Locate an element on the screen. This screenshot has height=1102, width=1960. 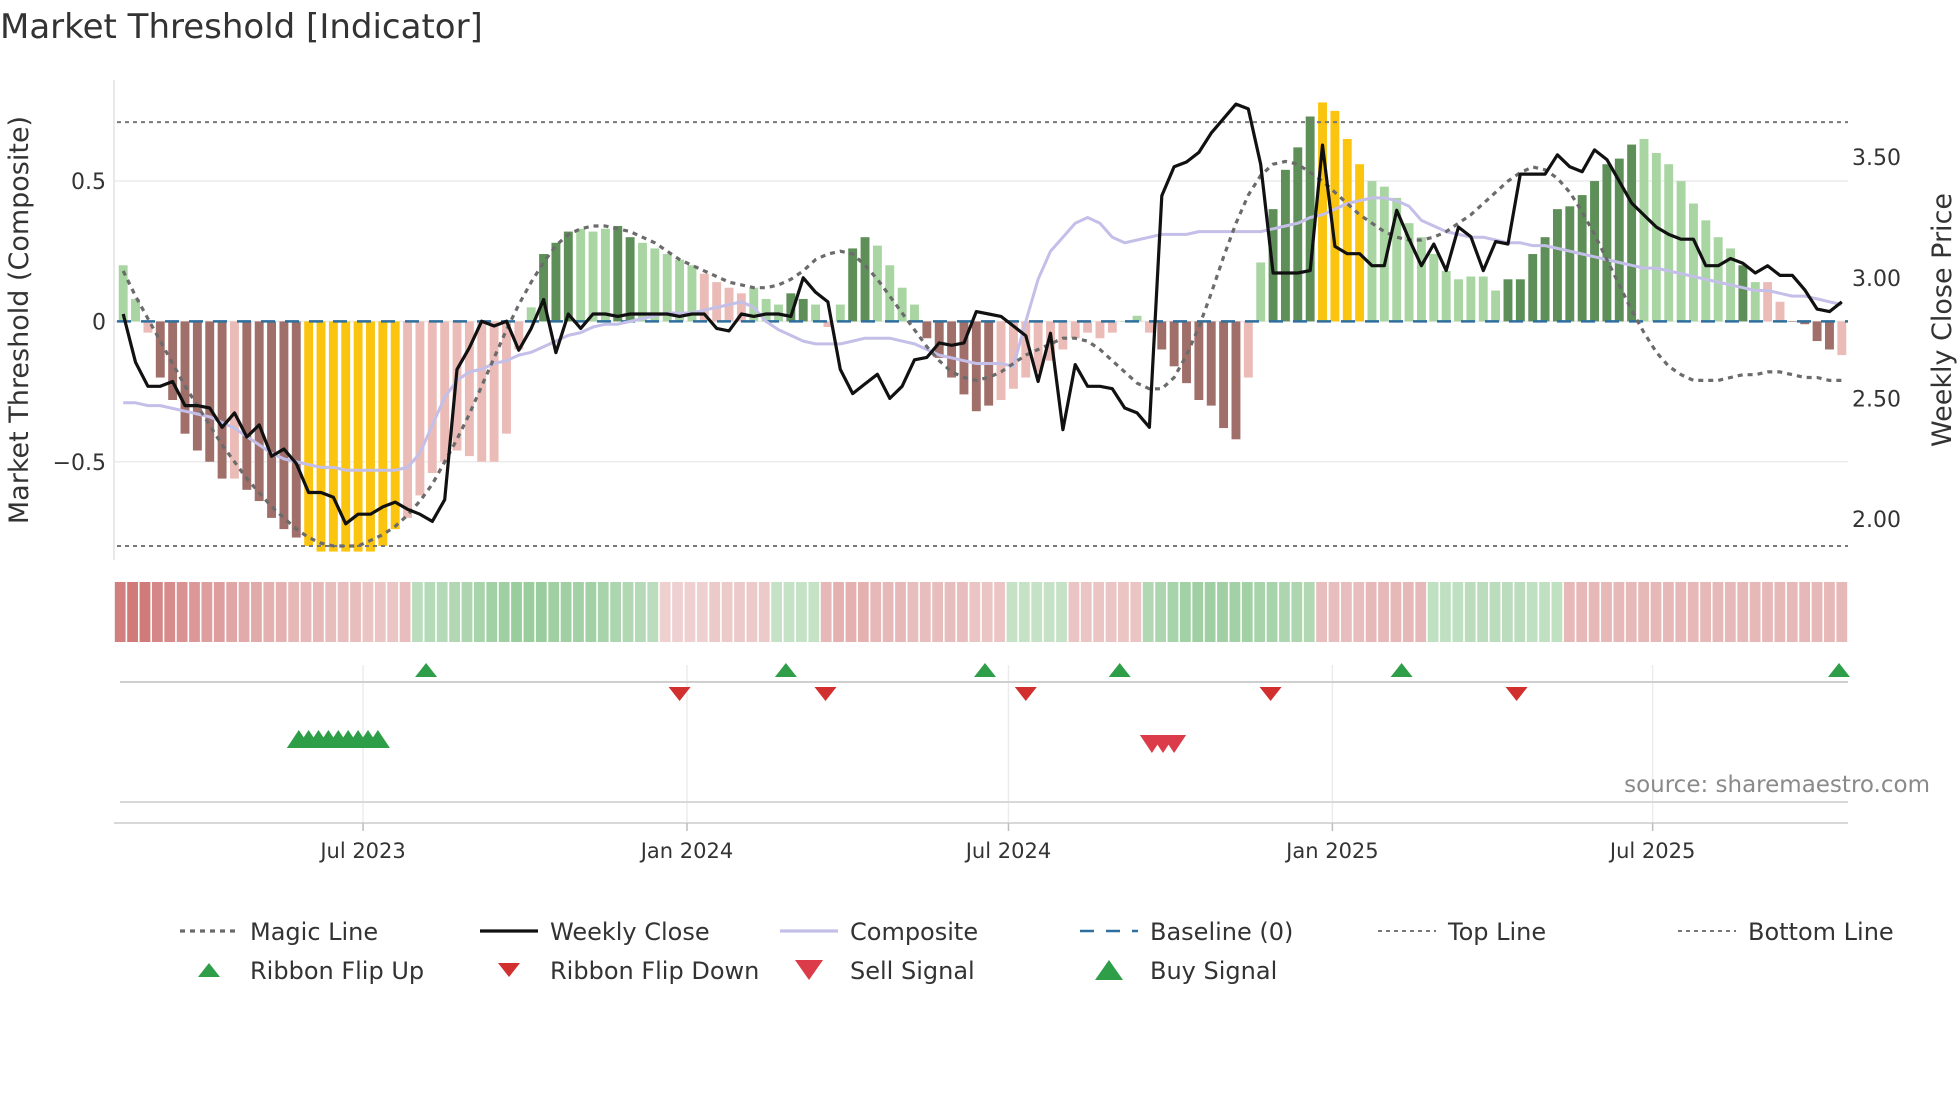
right-tick-label: 3.50 is located at coordinates (1876, 158).